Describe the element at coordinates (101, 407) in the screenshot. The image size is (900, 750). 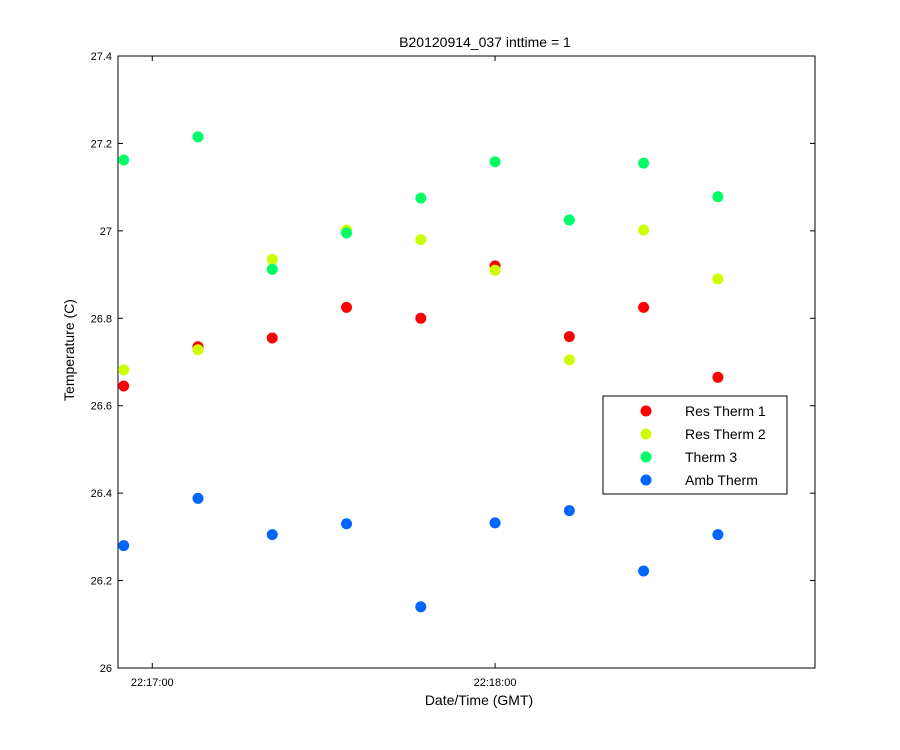
I see `y-tick-label: 26.6` at that location.